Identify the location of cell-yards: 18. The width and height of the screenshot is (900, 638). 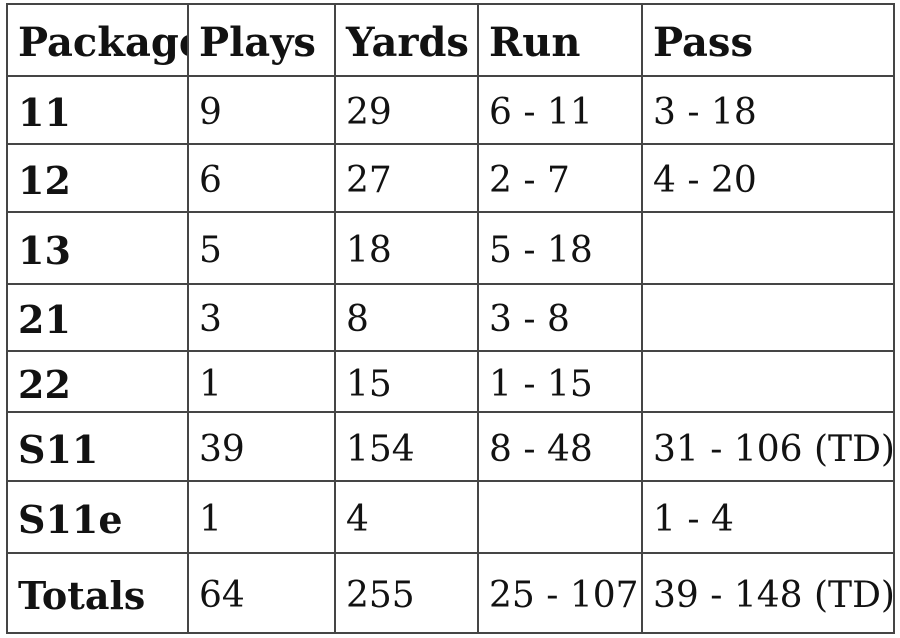
(406, 248).